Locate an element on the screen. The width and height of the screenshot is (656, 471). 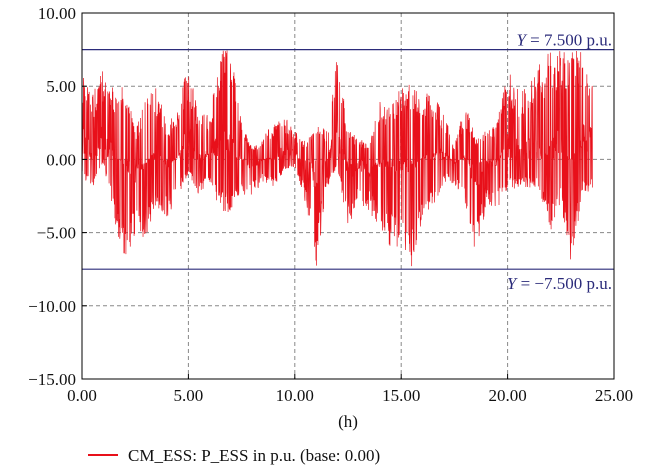
y-tick-label: 10.00 is located at coordinates (57, 13).